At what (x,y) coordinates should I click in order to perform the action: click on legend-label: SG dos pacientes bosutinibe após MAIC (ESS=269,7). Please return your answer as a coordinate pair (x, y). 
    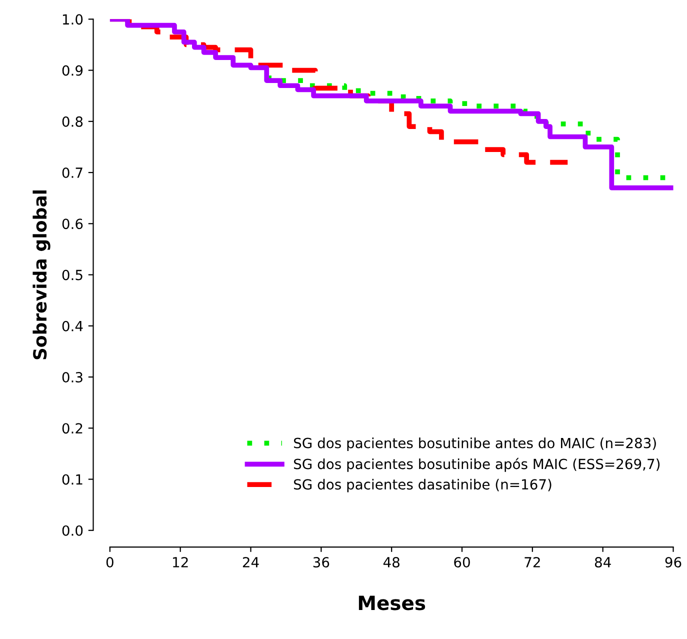
    Looking at the image, I should click on (477, 465).